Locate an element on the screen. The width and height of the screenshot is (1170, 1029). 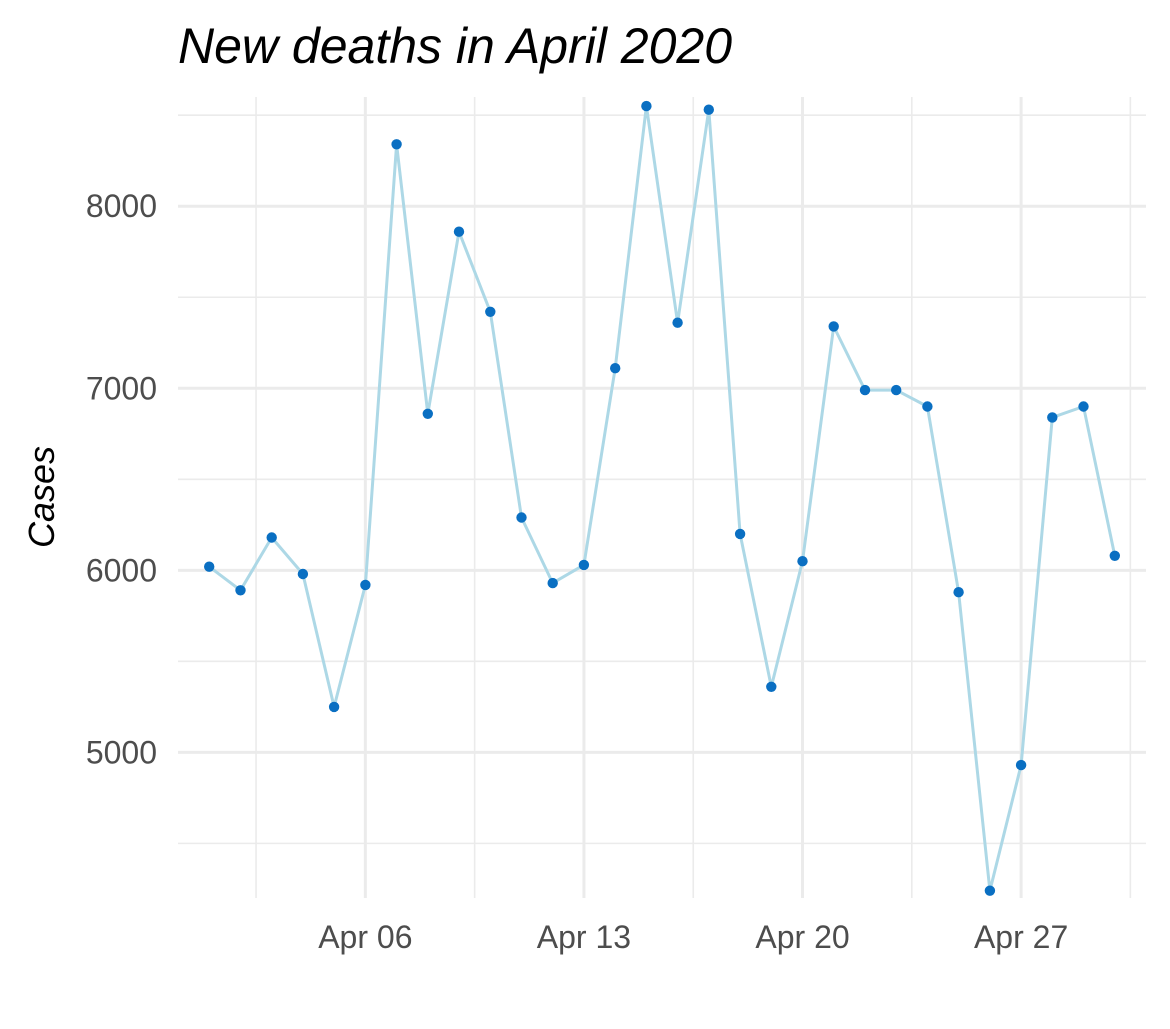
x-tick-label: Apr 20 is located at coordinates (802, 937).